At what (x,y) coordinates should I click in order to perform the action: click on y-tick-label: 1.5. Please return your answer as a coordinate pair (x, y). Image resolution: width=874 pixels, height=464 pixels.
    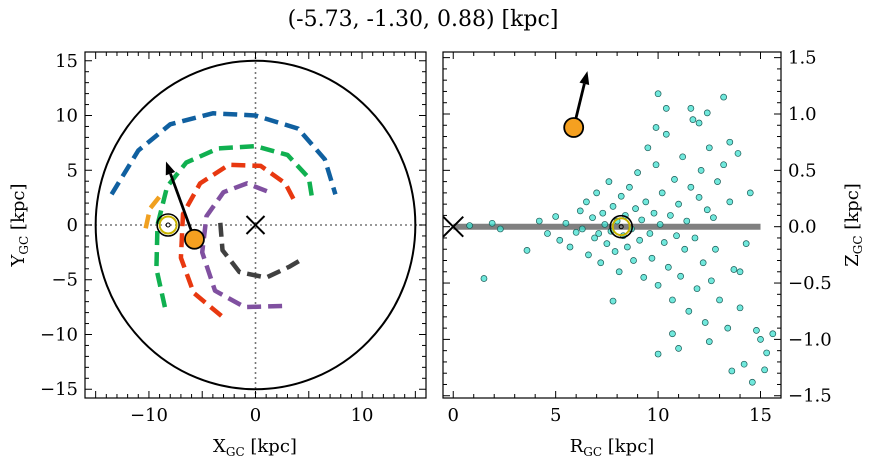
    Looking at the image, I should click on (802, 58).